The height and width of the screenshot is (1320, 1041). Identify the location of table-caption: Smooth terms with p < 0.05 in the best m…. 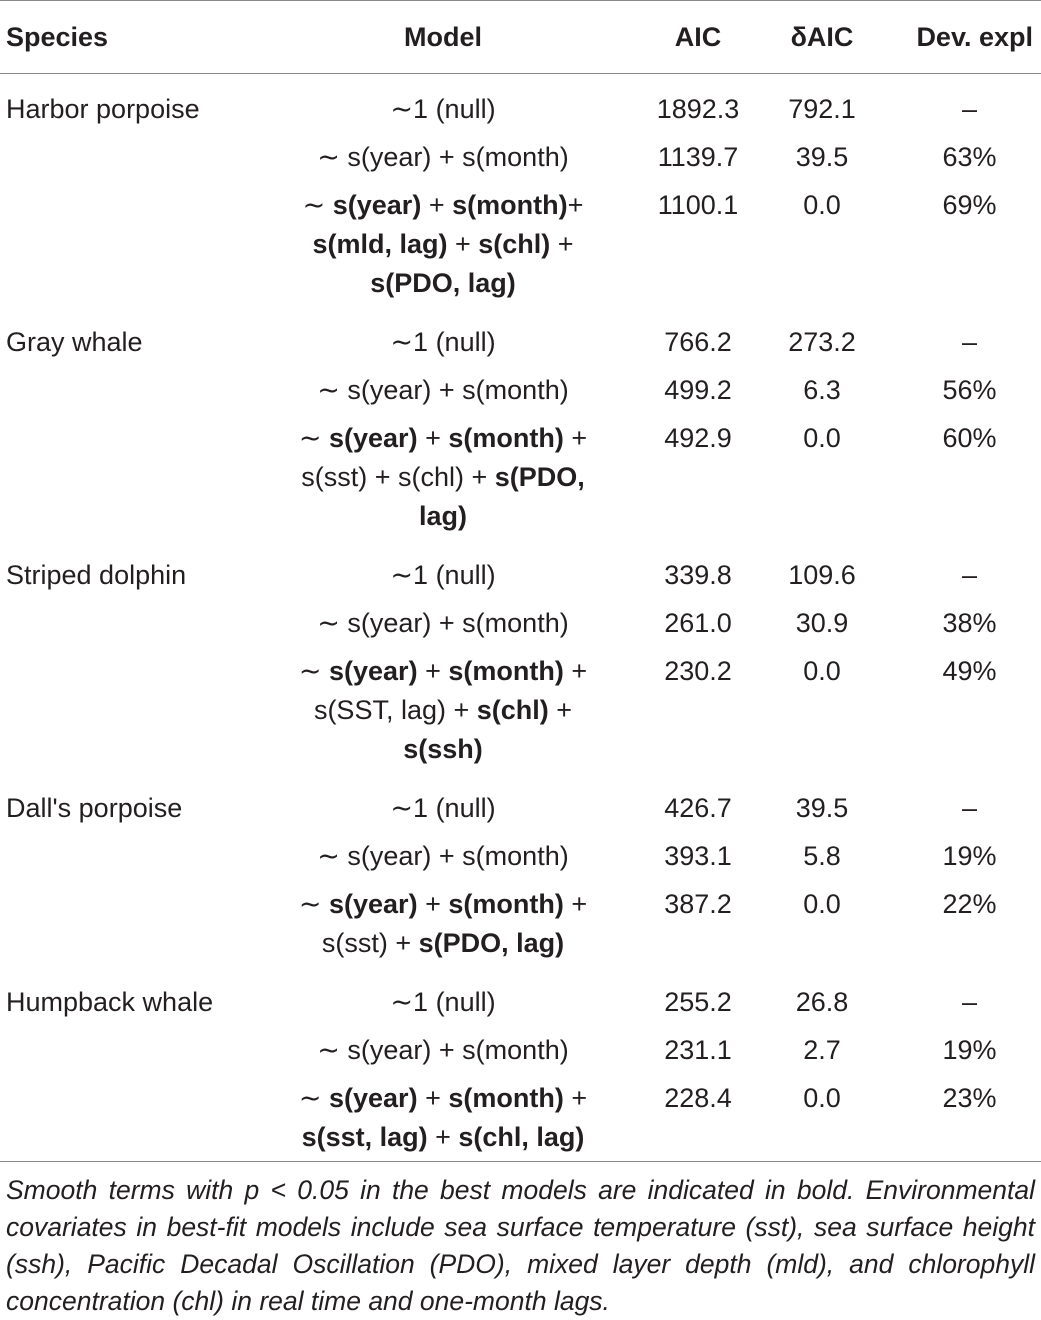
(520, 1240).